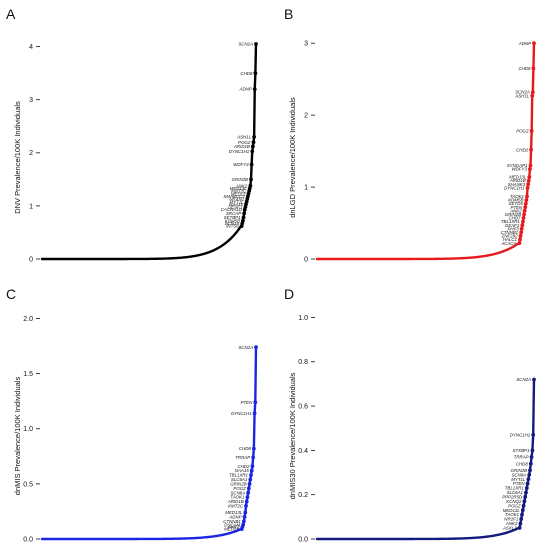  I want to click on gene-label: CHD7, so click(515, 218).